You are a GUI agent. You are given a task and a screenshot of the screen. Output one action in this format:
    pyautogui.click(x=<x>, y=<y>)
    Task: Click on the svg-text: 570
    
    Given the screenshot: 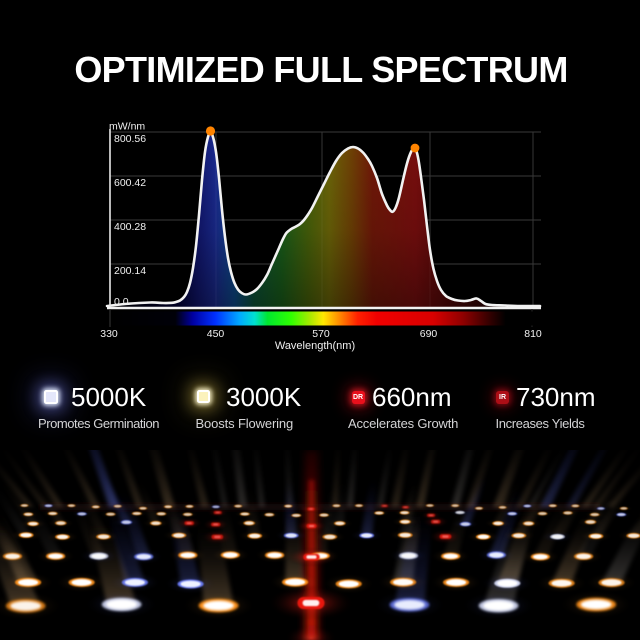 What is the action you would take?
    pyautogui.click(x=321, y=334)
    